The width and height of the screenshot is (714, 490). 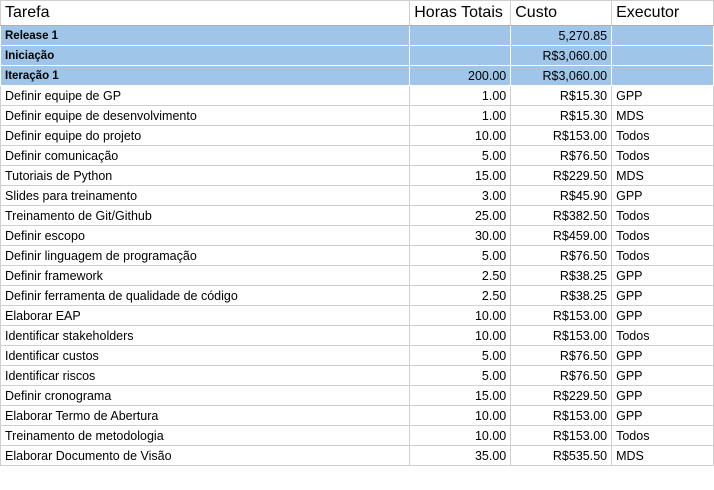 I want to click on task-cell: Definir linguagem de programação, so click(x=205, y=255).